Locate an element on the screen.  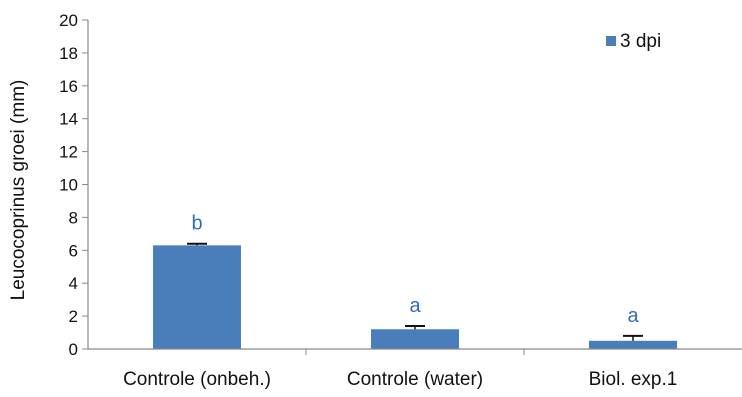
y-tick-label: 6 is located at coordinates (73, 250).